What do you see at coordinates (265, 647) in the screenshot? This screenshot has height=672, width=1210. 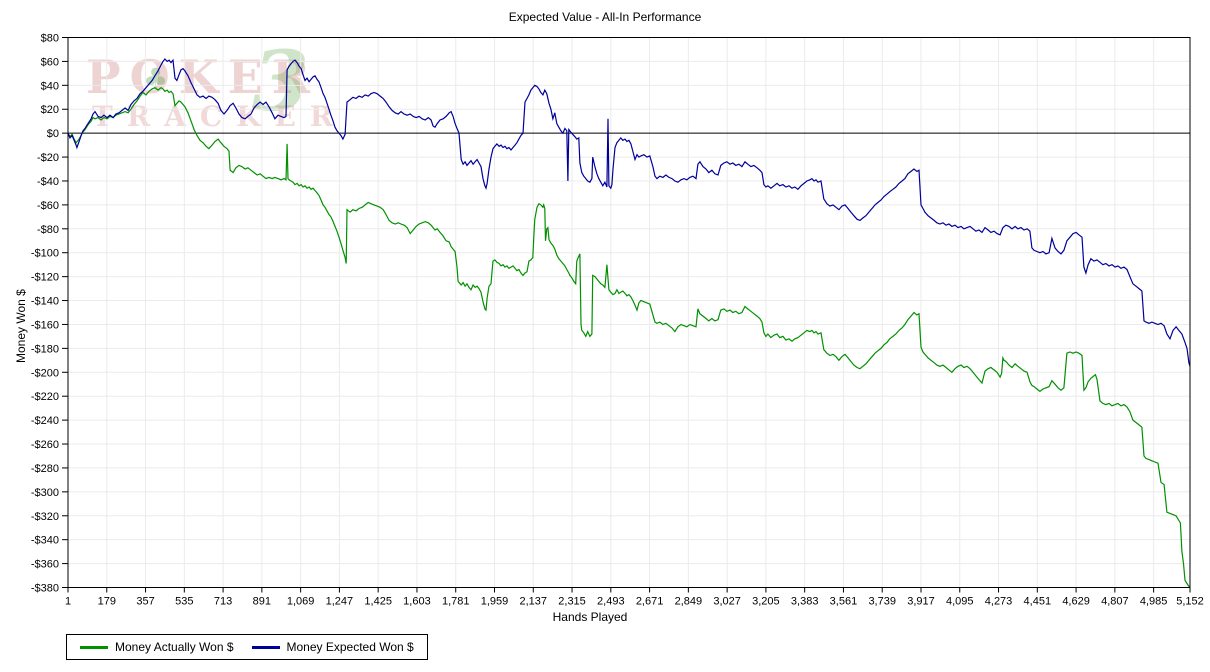 I see `legend-swatch-expected-won` at bounding box center [265, 647].